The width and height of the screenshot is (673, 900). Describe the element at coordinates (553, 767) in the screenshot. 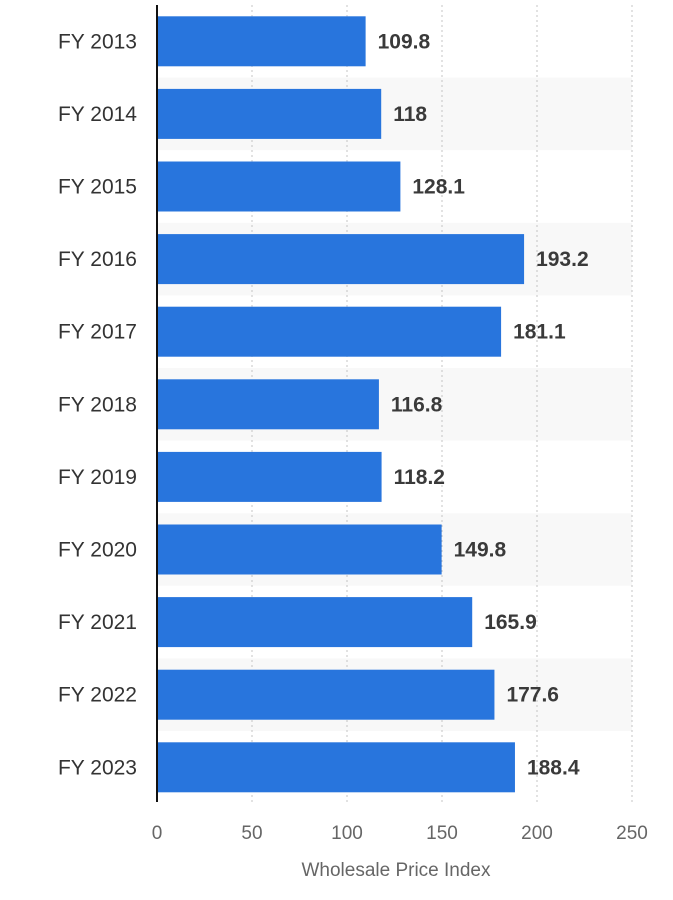

I see `value-label: 188.4` at that location.